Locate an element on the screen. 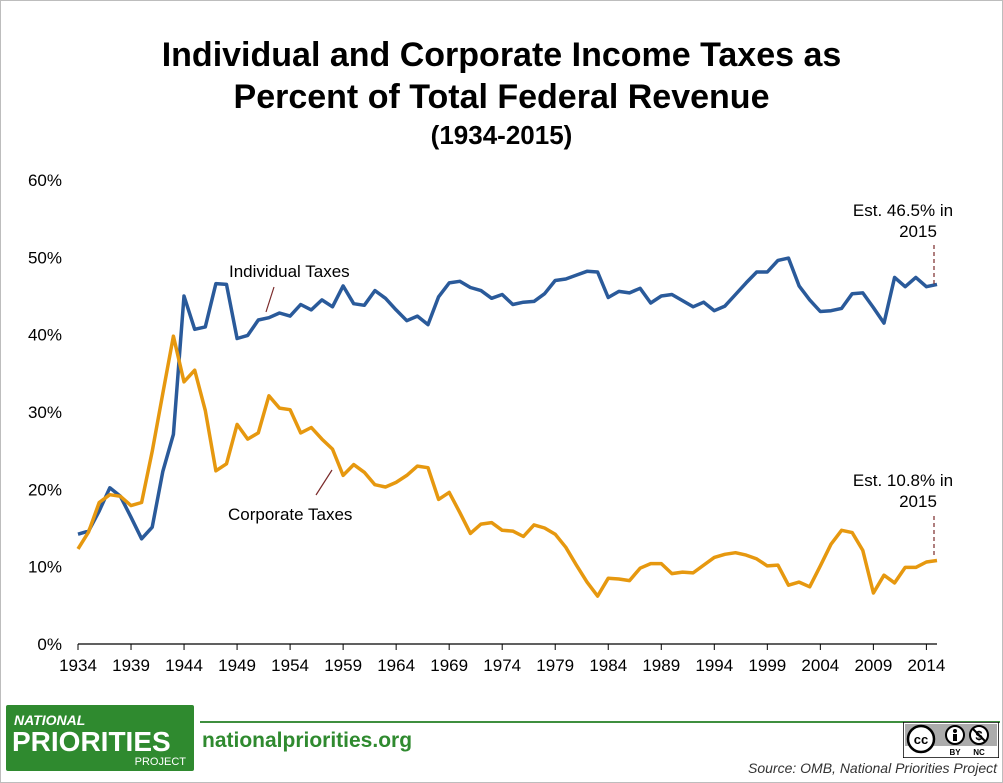 This screenshot has width=1003, height=783. y-tick-label: 10% is located at coordinates (45, 567).